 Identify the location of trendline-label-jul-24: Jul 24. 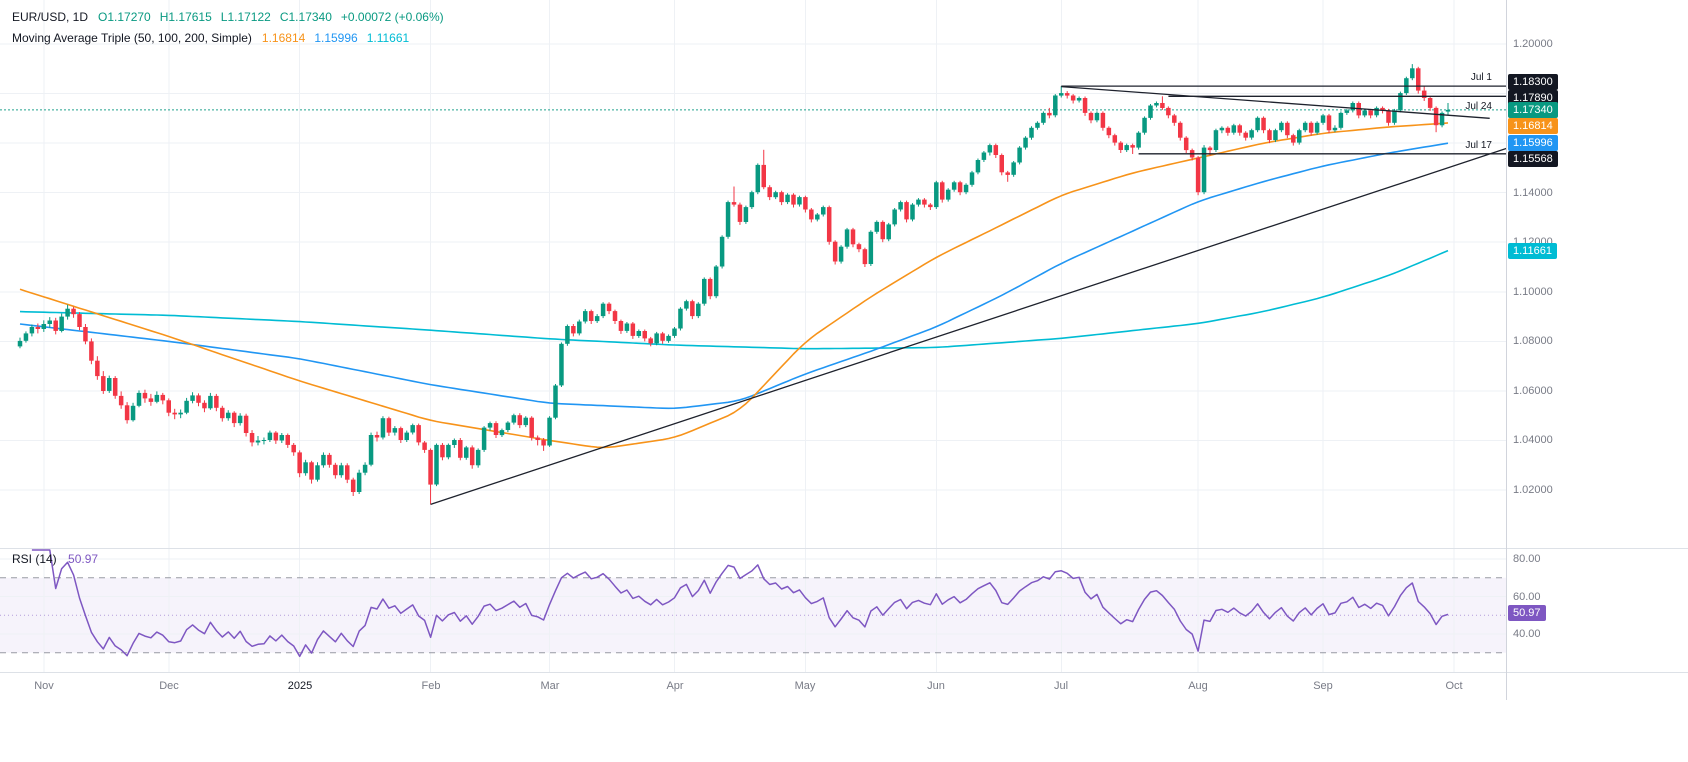
(1478, 106).